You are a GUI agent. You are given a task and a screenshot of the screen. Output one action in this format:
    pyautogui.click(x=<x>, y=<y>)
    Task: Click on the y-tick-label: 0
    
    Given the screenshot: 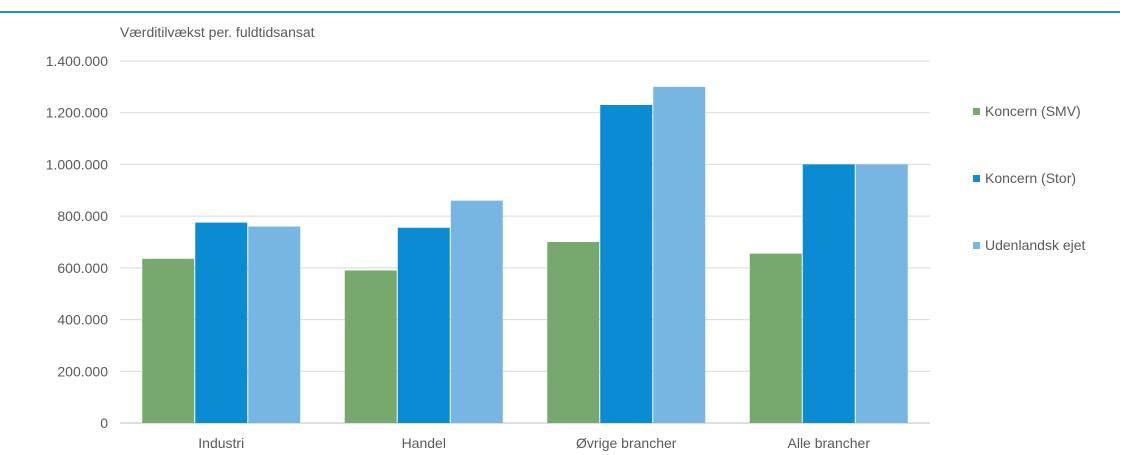 What is the action you would take?
    pyautogui.click(x=104, y=423)
    